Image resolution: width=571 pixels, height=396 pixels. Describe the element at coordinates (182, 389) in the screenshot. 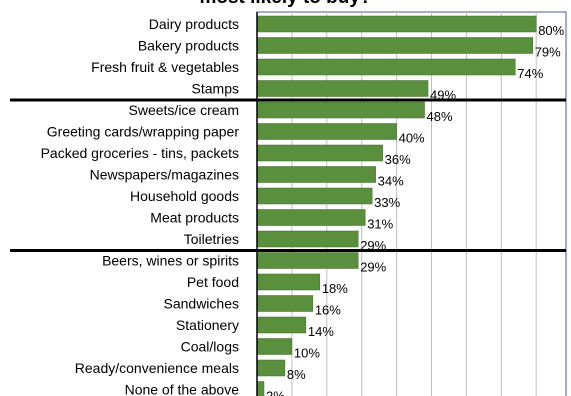

I see `category-label: None of the above` at that location.